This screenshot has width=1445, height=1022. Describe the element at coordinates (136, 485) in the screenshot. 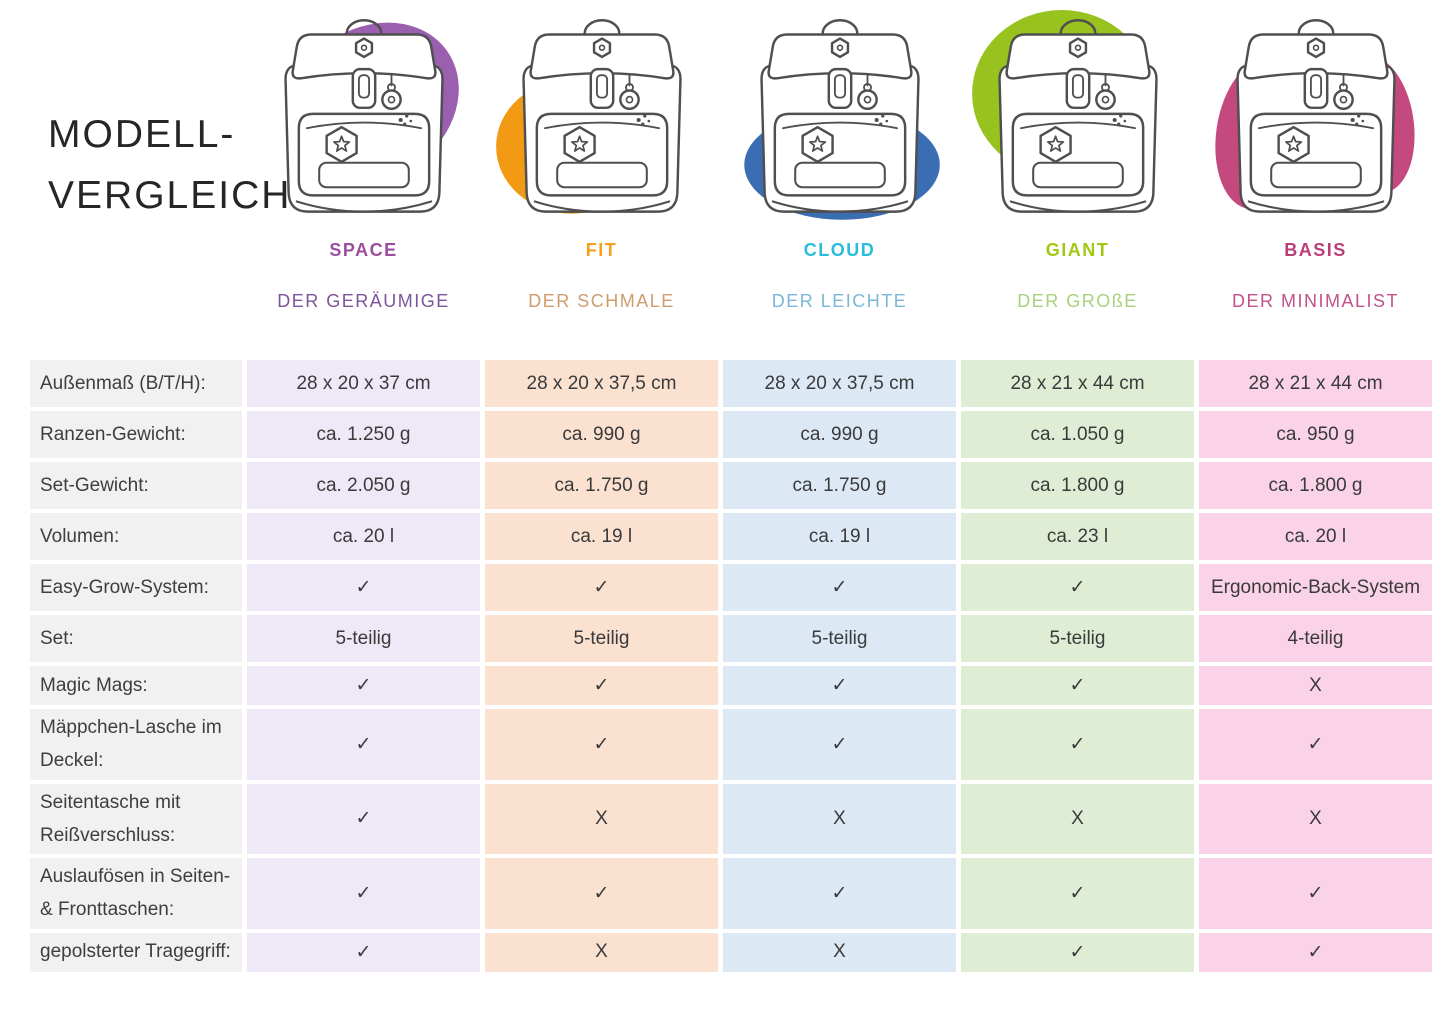

I see `row-label: Set-Gewicht:` at that location.